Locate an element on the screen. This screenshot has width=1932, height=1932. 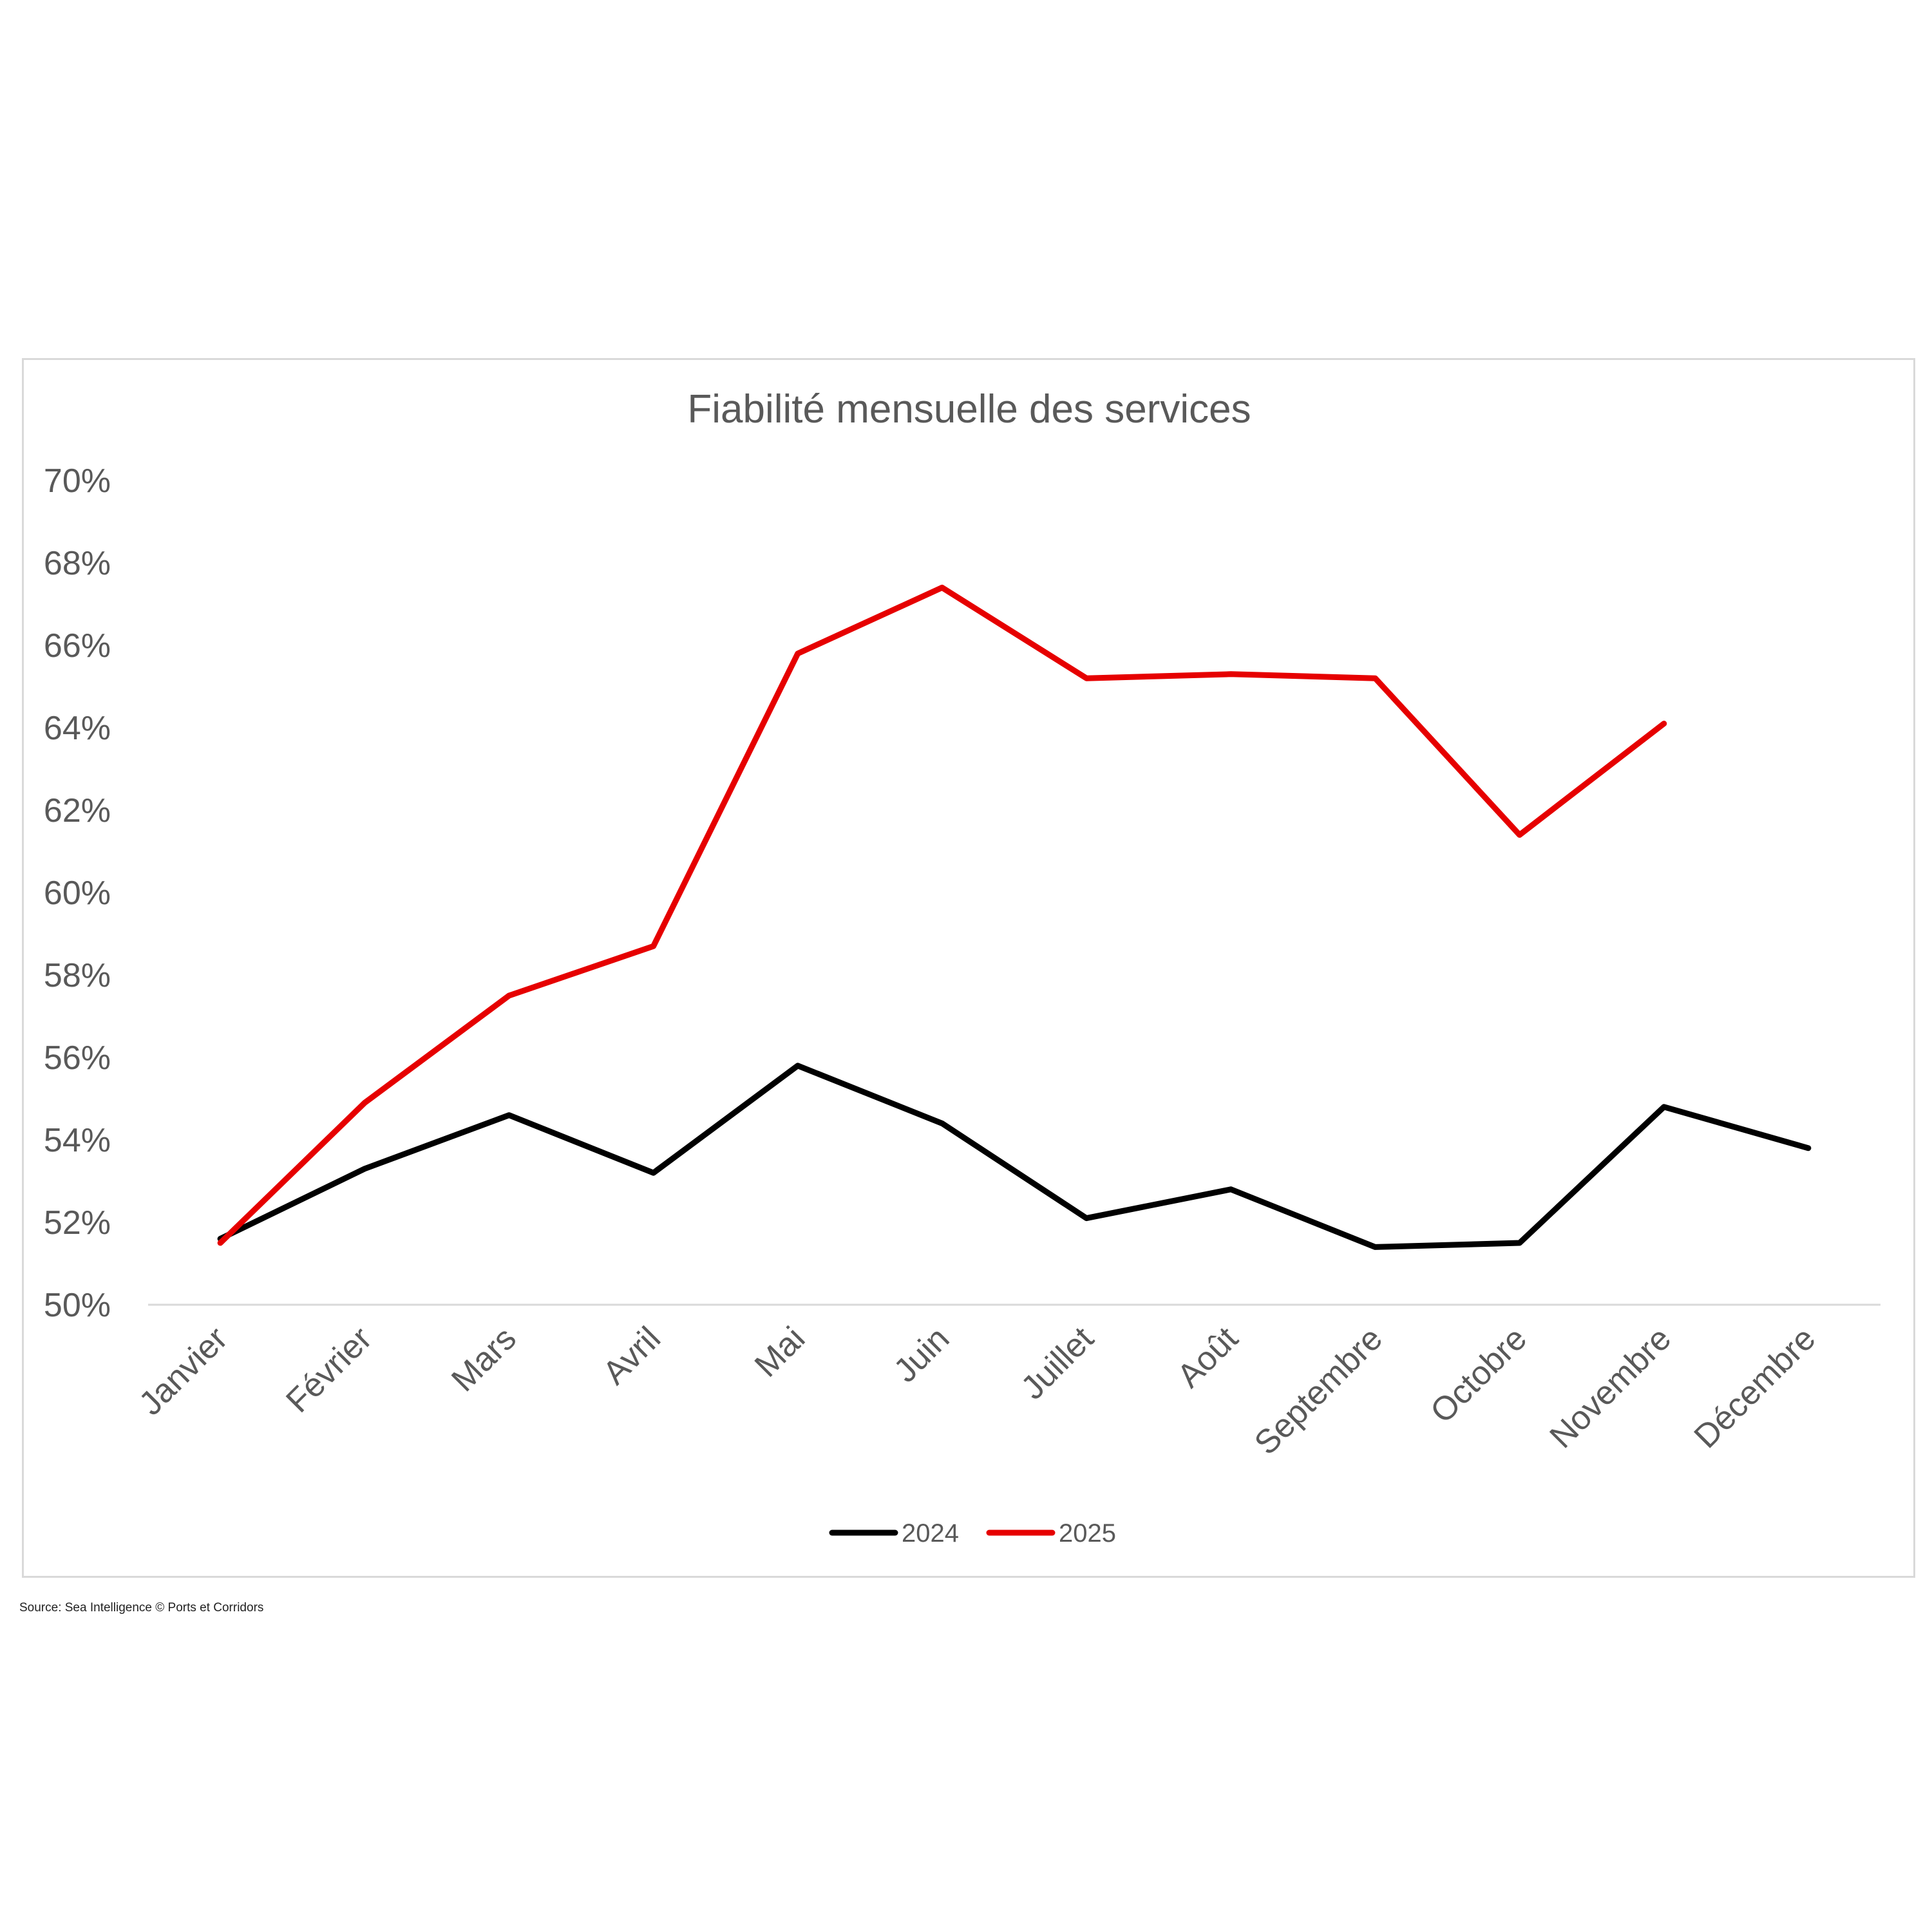
y-tick-label: 70% is located at coordinates (77, 481).